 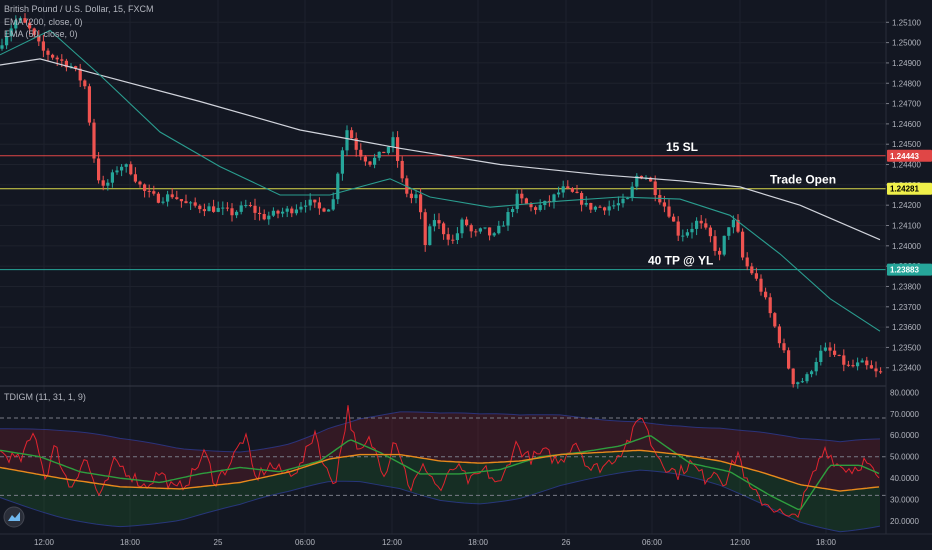 What do you see at coordinates (904, 189) in the screenshot?
I see `price-badge-label: 1.24281` at bounding box center [904, 189].